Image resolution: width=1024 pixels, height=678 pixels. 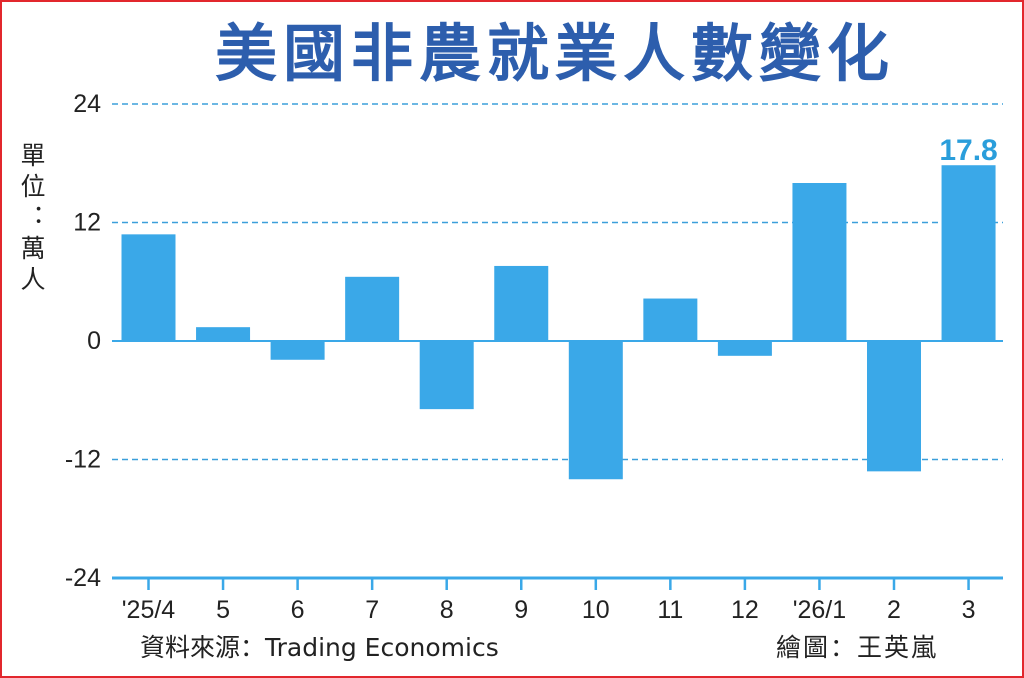 I want to click on y-tick-label: 0, so click(x=94, y=341).